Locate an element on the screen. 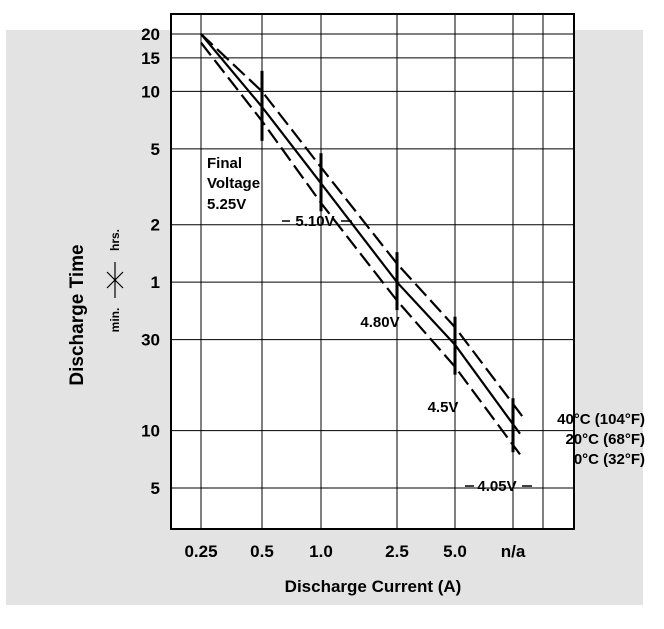 This screenshot has width=664, height=629. minutes-marker-label: min. is located at coordinates (115, 320).